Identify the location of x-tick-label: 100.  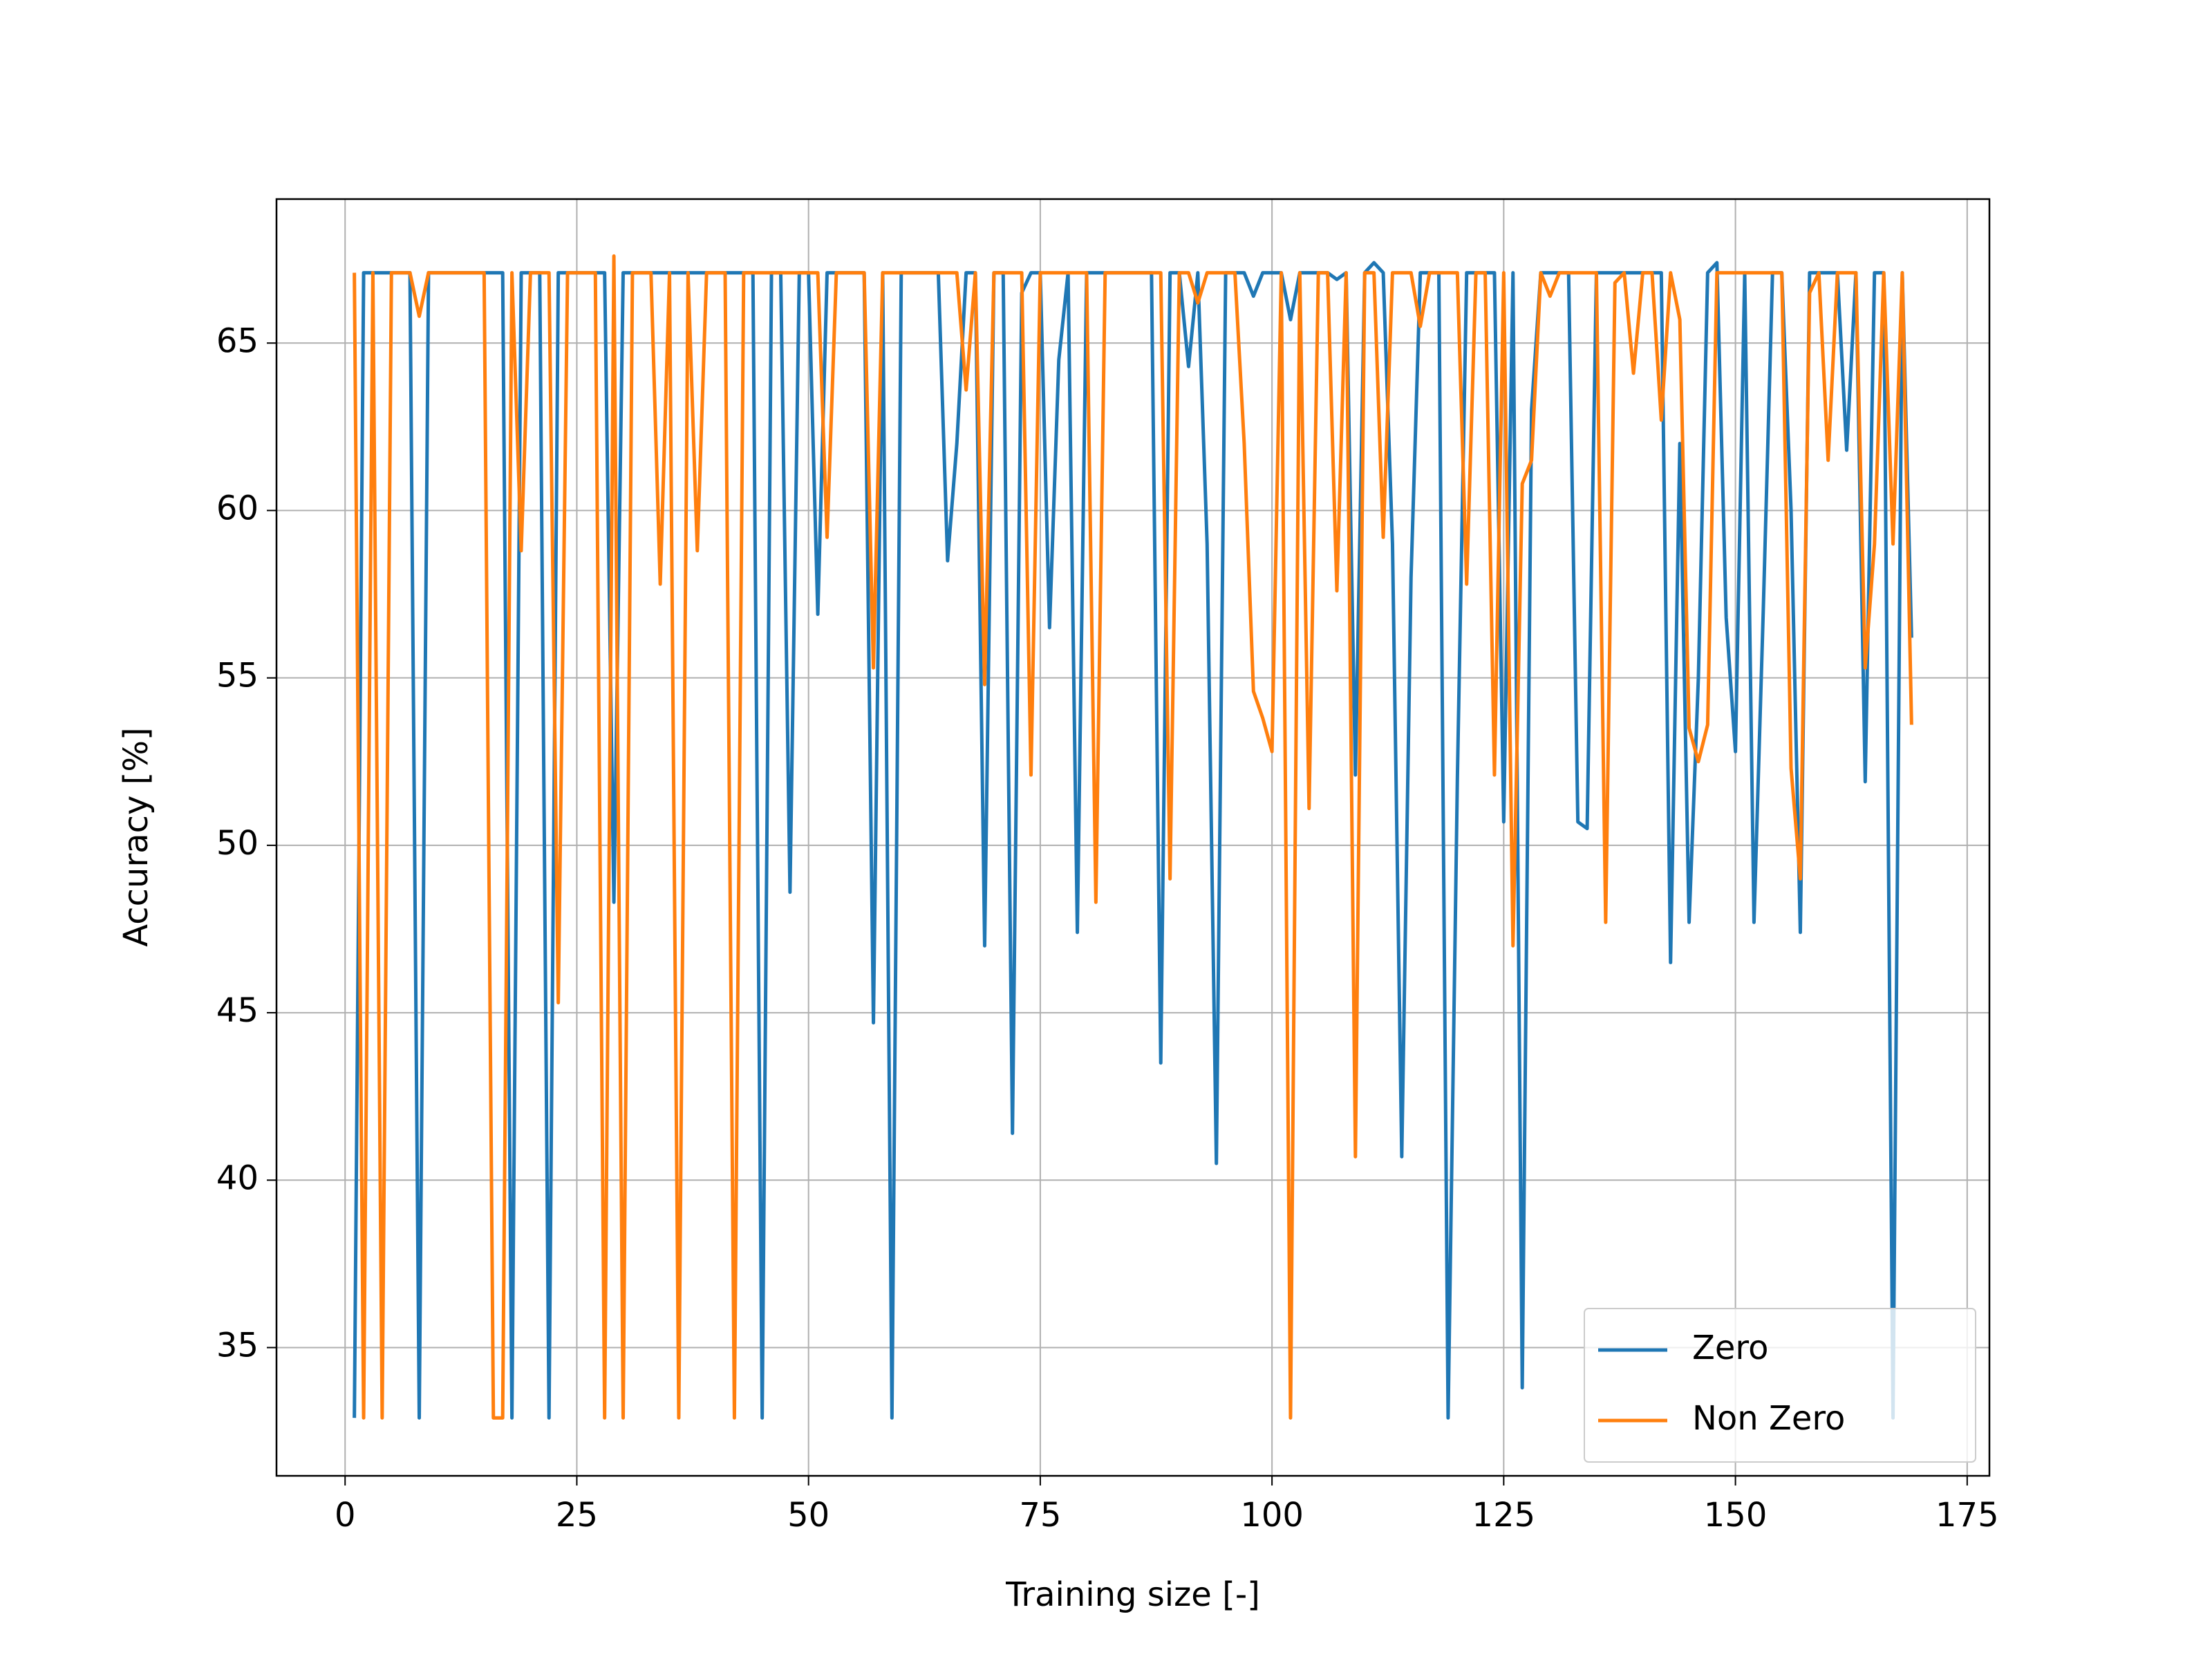
(1272, 1516).